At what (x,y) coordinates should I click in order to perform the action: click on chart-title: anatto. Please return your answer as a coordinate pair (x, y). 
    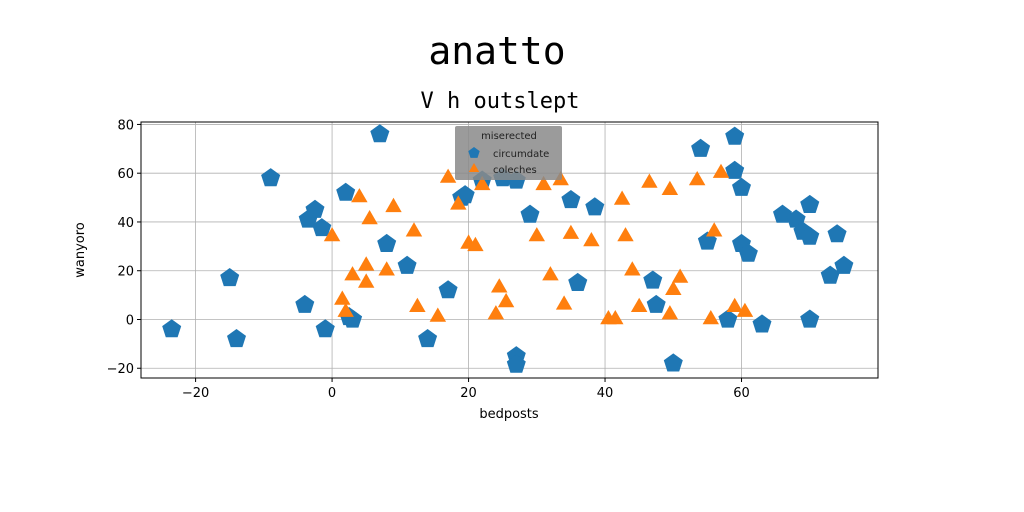
    Looking at the image, I should click on (496, 51).